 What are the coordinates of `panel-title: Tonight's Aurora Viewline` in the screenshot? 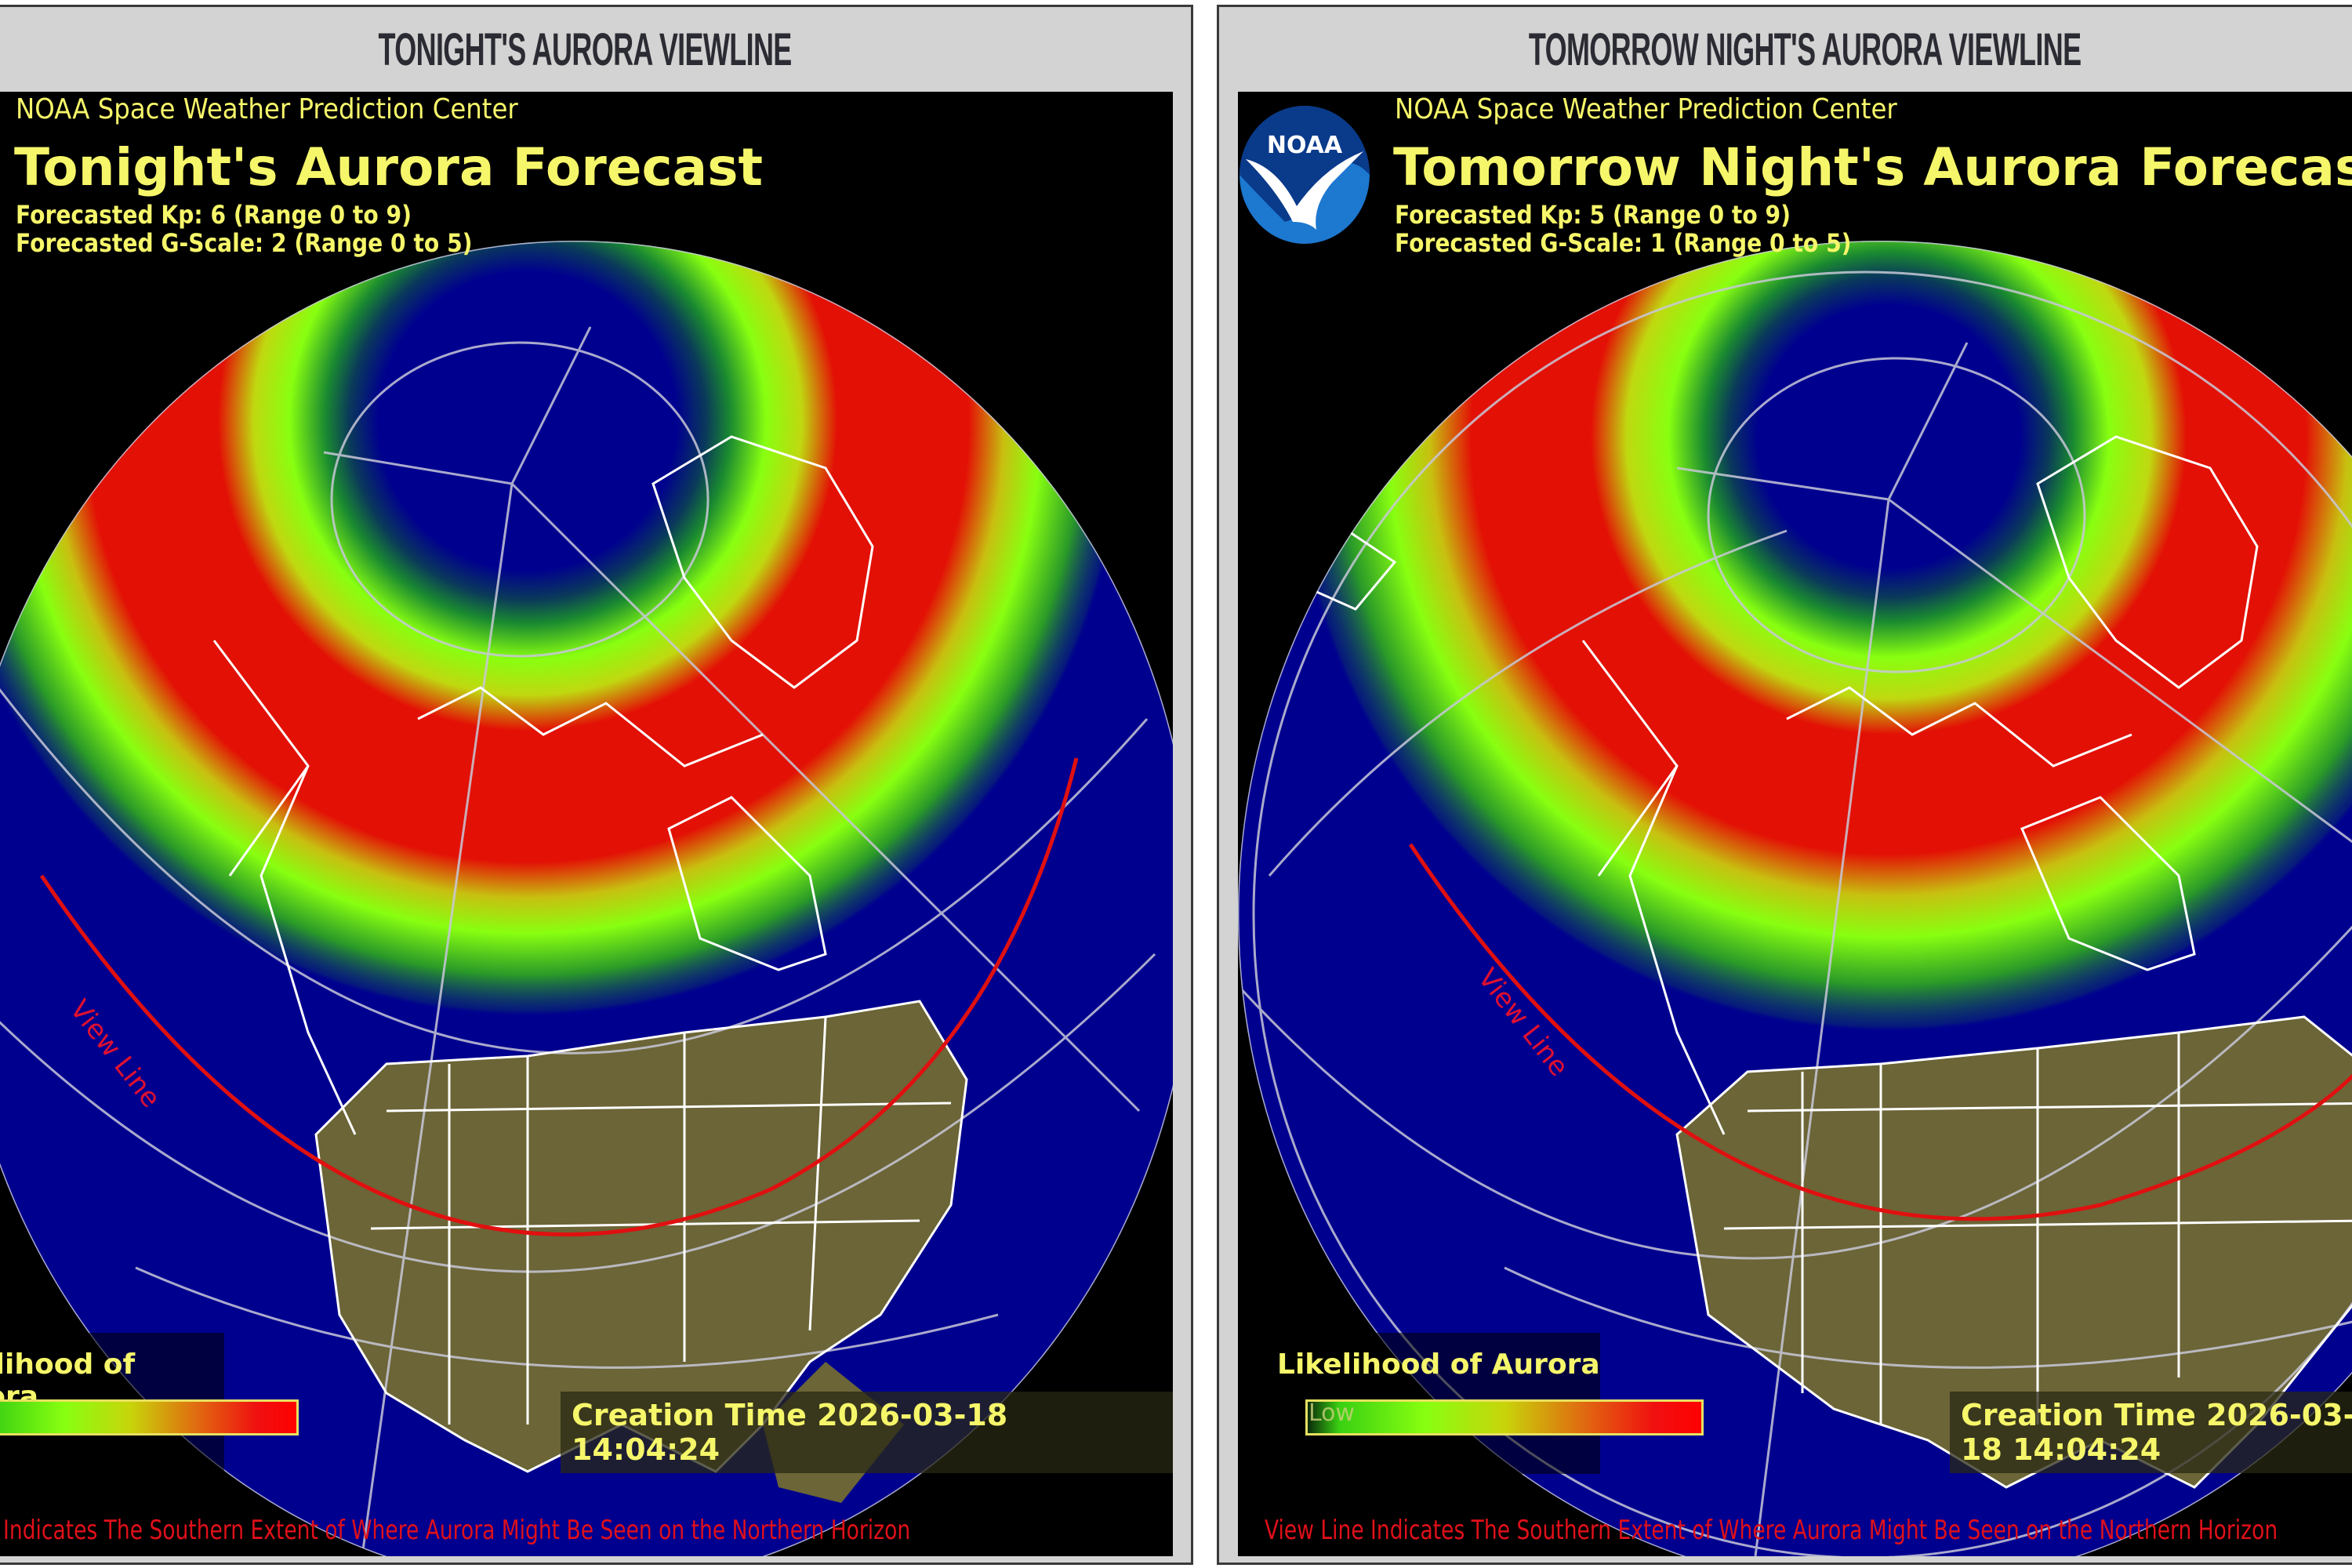 It's located at (585, 49).